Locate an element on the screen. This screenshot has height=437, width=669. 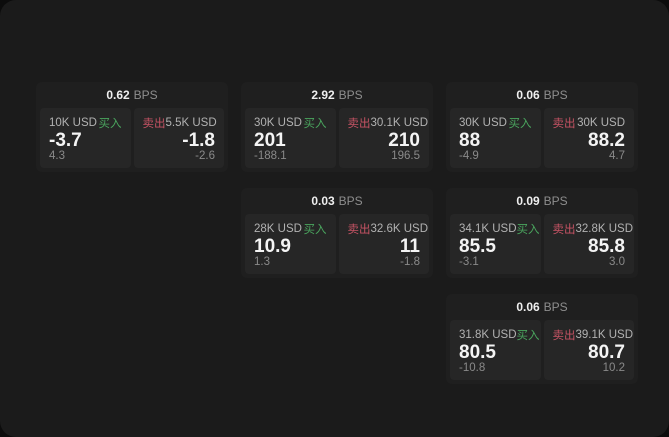
bps-value: 2.92 is located at coordinates (323, 95).